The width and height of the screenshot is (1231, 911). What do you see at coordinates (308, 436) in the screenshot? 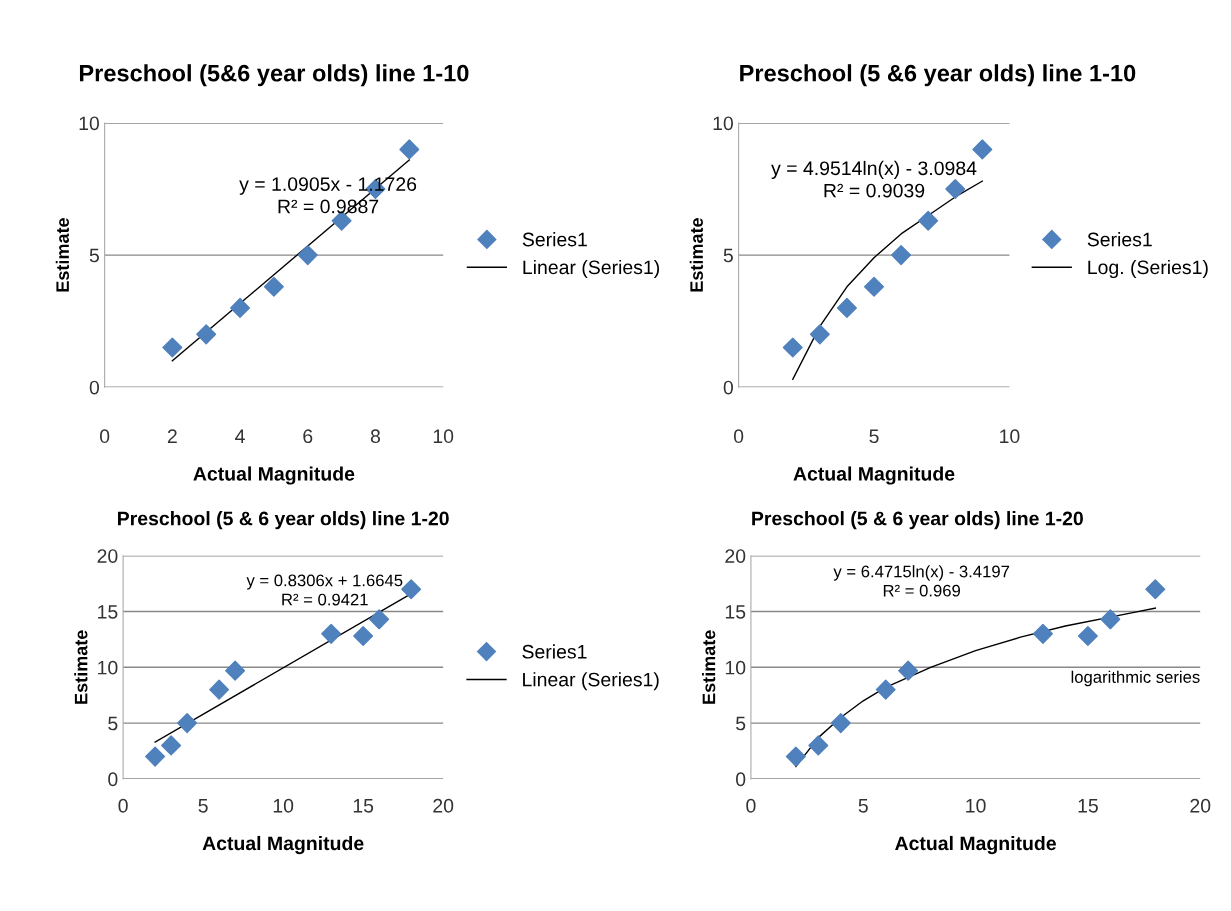
I see `x-tick-label: 6` at bounding box center [308, 436].